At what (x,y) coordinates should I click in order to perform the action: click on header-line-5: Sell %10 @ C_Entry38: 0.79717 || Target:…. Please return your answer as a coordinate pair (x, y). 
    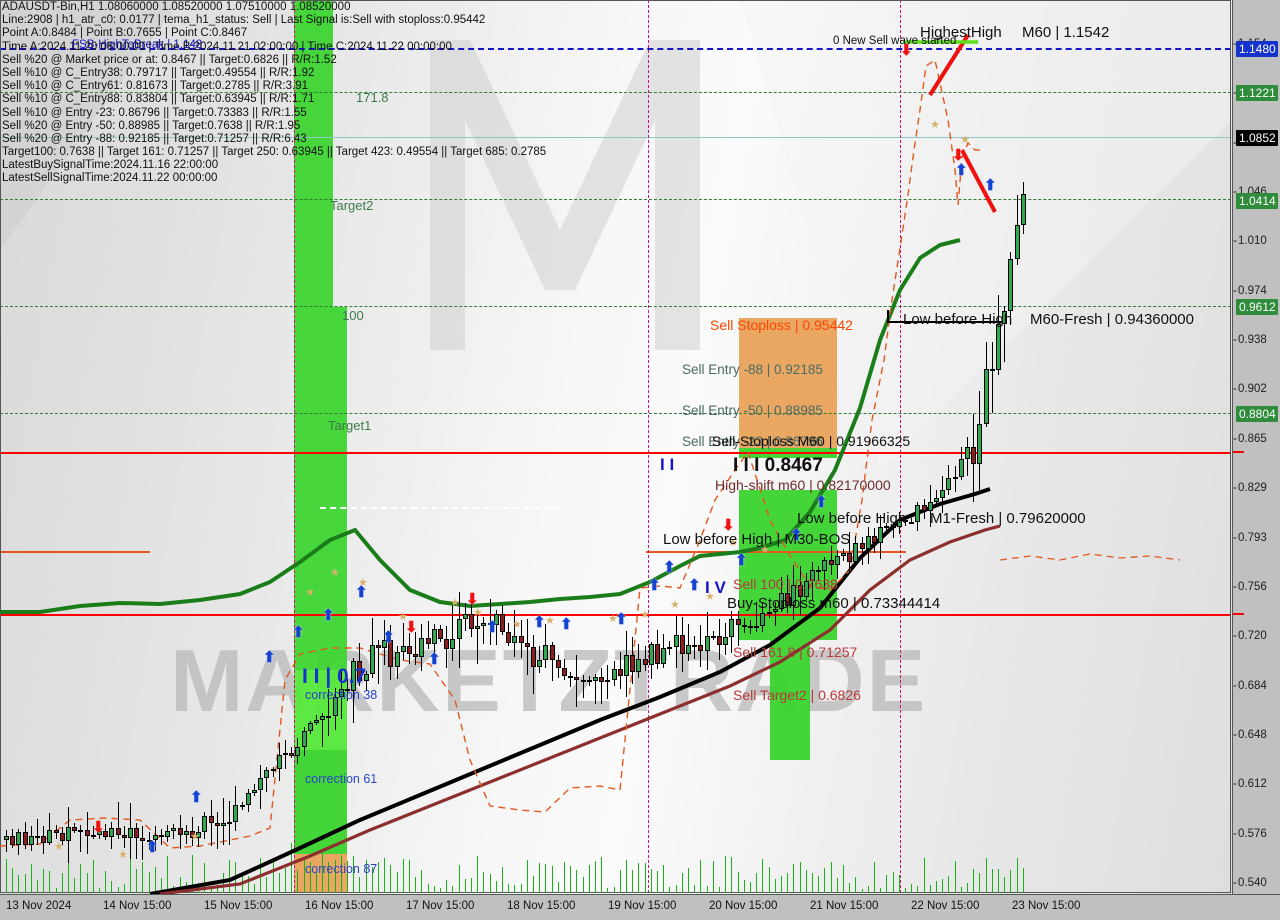
    Looking at the image, I should click on (158, 72).